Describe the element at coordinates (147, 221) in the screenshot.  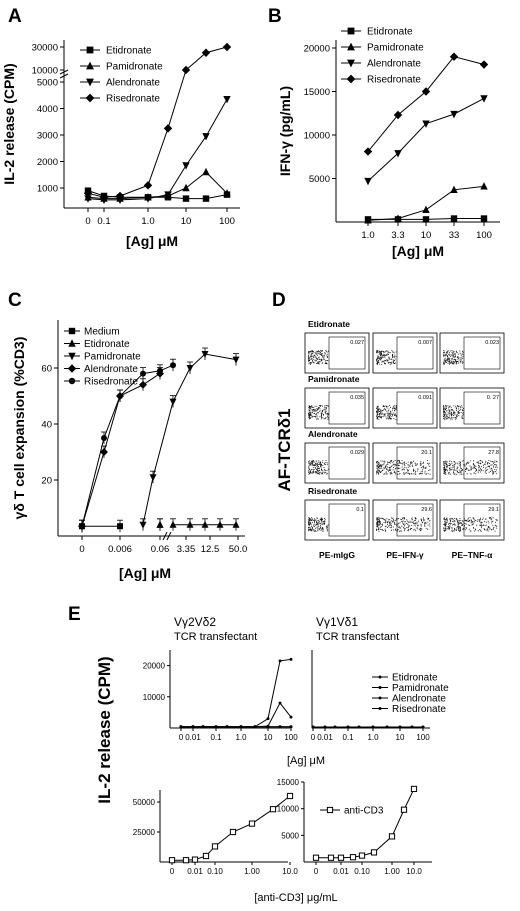
I see `x-tick-label: 1.0` at that location.